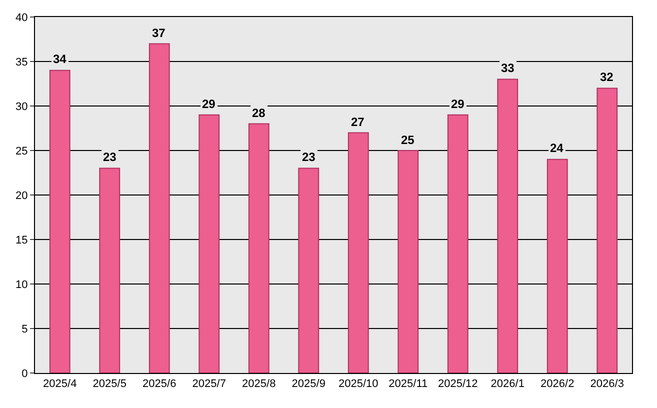 This screenshot has width=657, height=408. I want to click on data-label: 28, so click(259, 113).